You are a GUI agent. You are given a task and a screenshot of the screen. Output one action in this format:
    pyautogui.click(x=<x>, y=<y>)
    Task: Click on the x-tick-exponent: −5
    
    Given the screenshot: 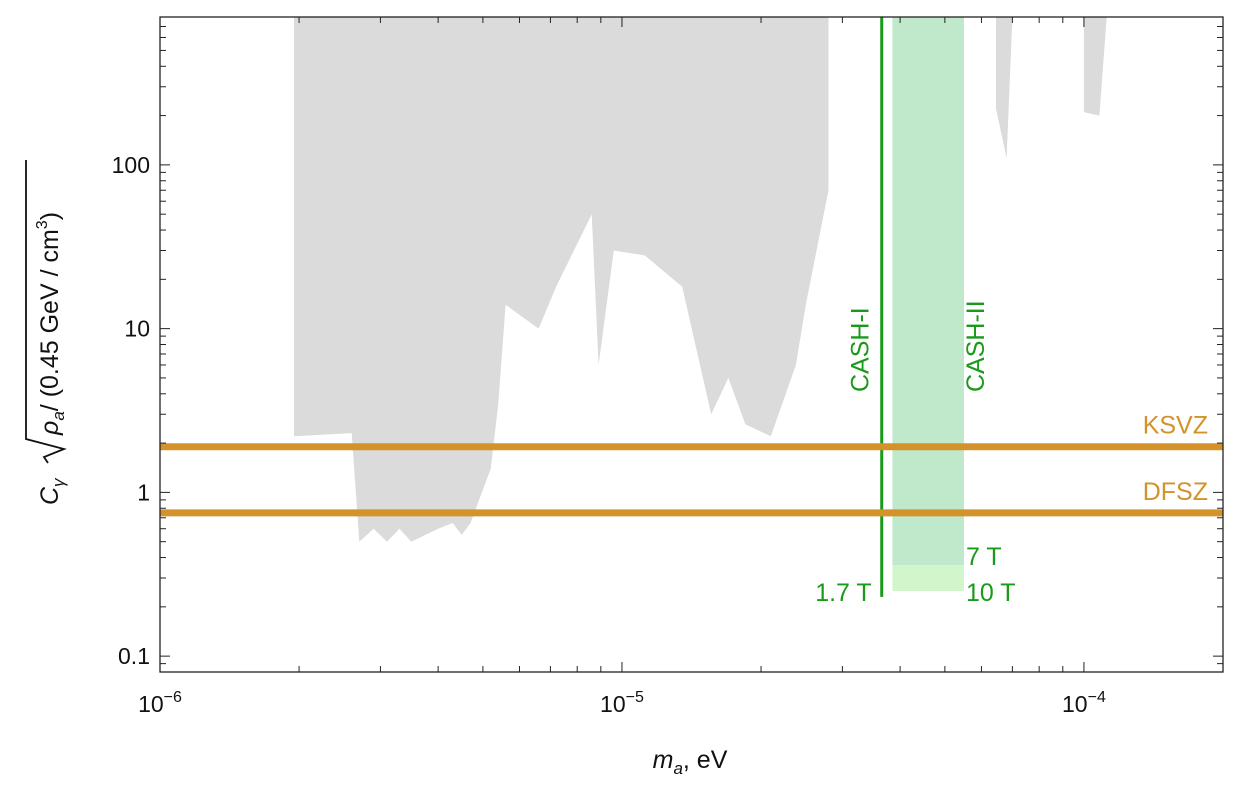 What is the action you would take?
    pyautogui.click(x=635, y=697)
    